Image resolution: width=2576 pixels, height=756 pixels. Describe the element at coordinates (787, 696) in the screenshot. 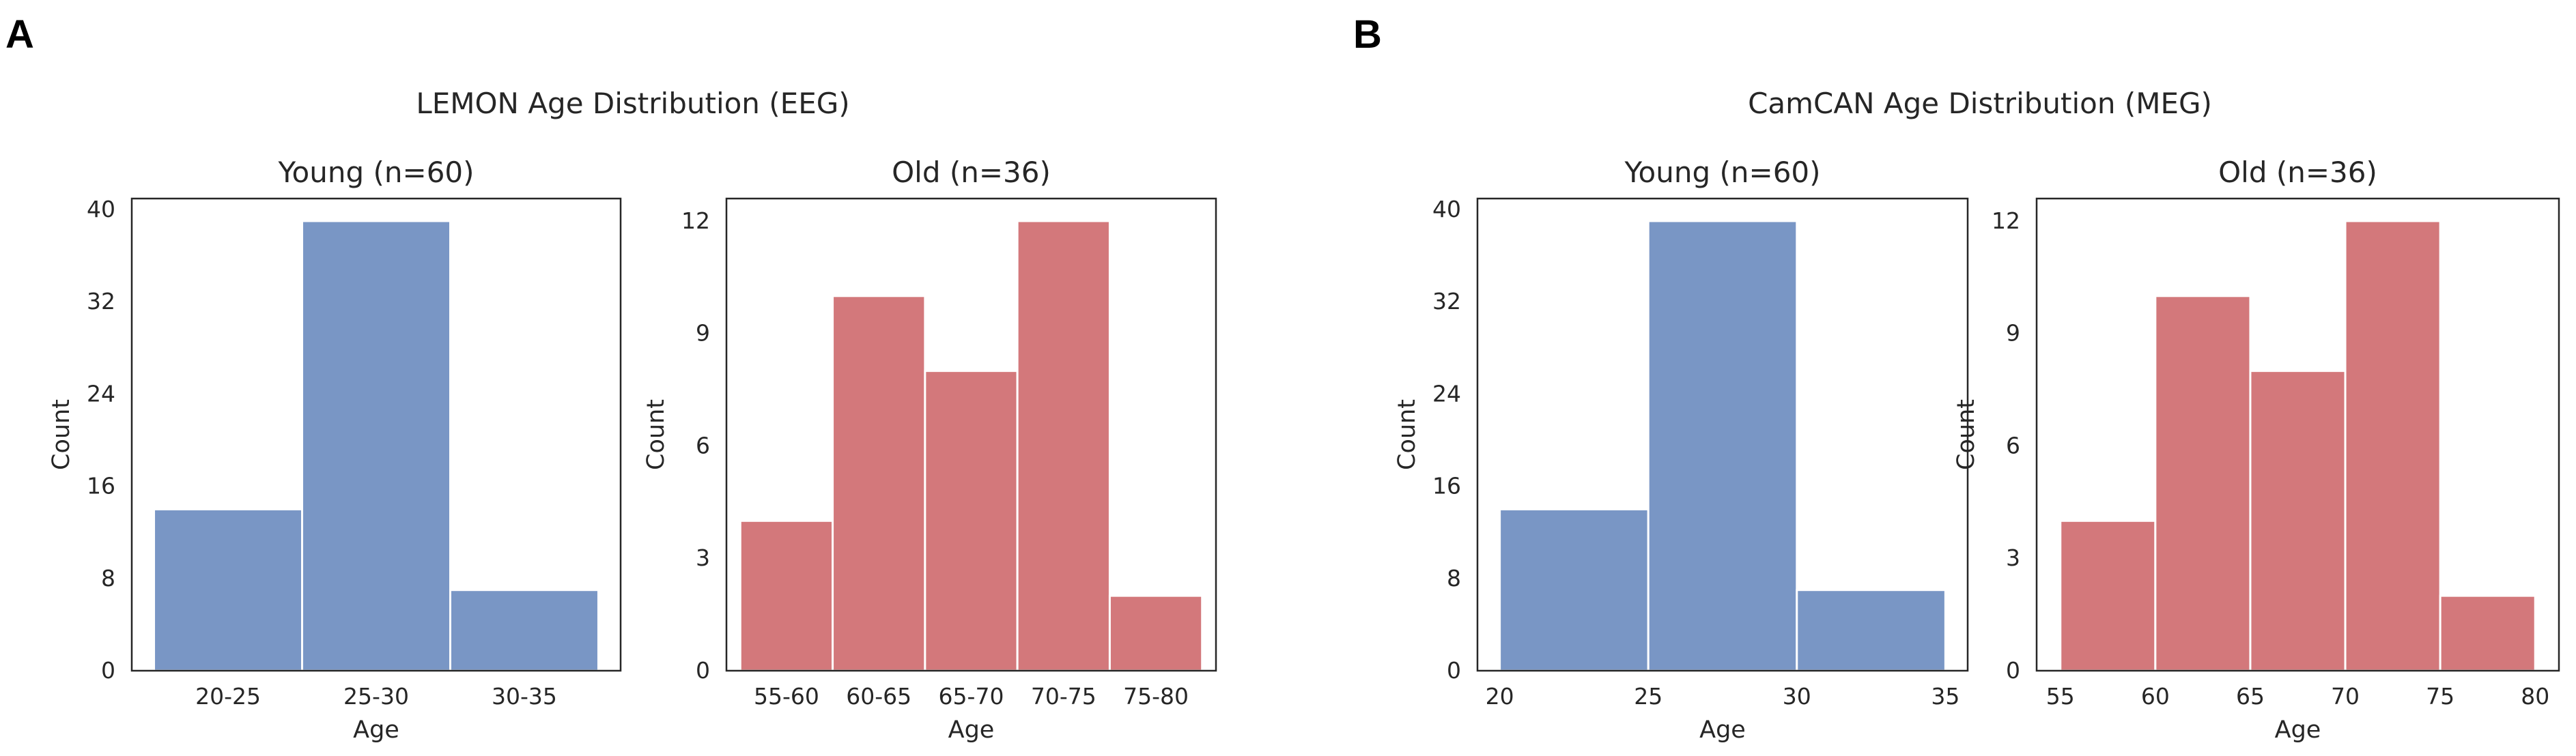

I see `x-tick-label: 55-60` at that location.